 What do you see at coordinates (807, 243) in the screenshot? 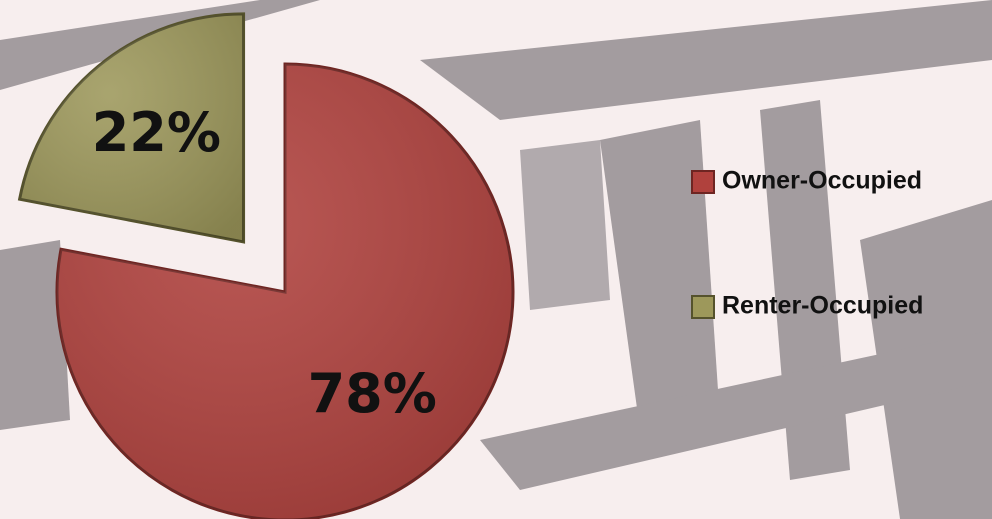
I see `legend: Owner-Occupied Renter-Occupied` at bounding box center [807, 243].